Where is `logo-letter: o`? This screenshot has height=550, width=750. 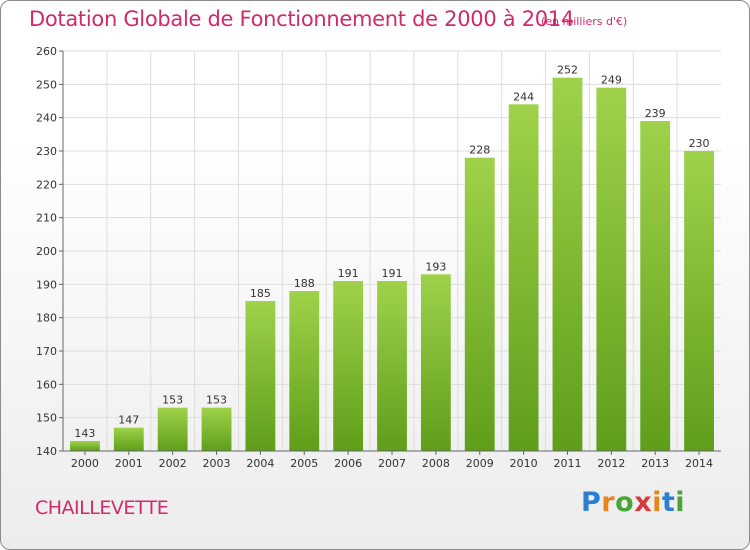
logo-letter: o is located at coordinates (625, 502).